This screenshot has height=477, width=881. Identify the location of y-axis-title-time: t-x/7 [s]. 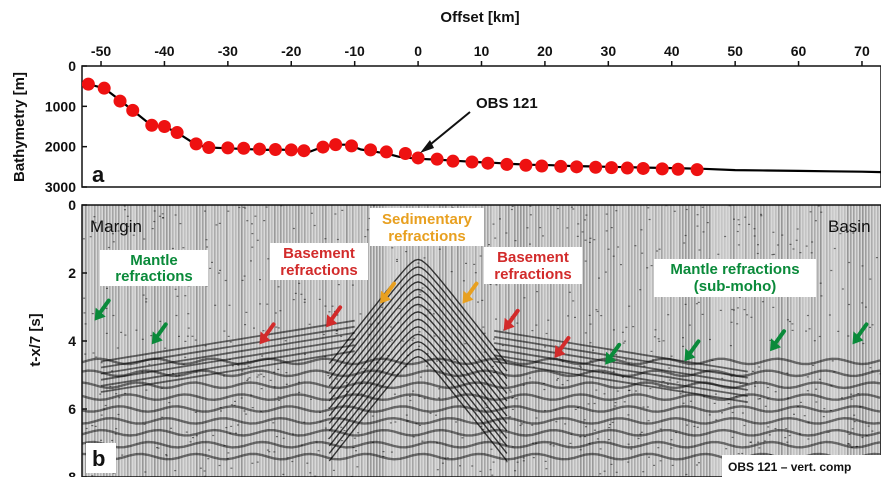
(35, 339).